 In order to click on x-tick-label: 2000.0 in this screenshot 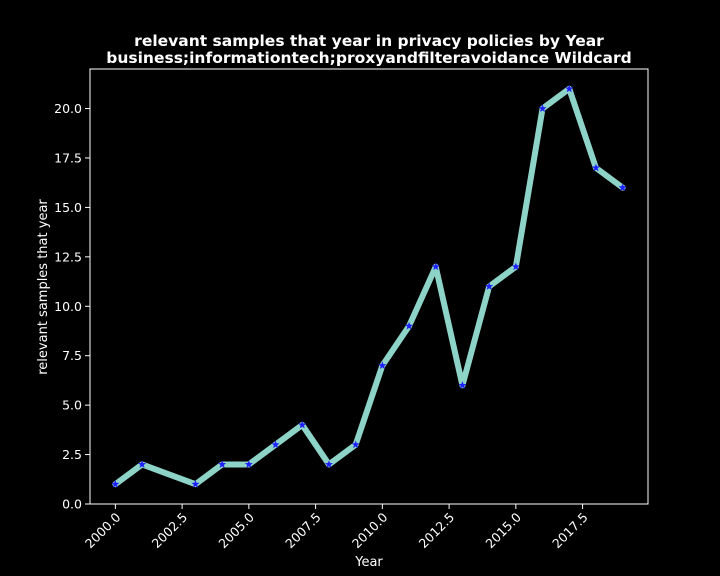, I will do `click(103, 530)`.